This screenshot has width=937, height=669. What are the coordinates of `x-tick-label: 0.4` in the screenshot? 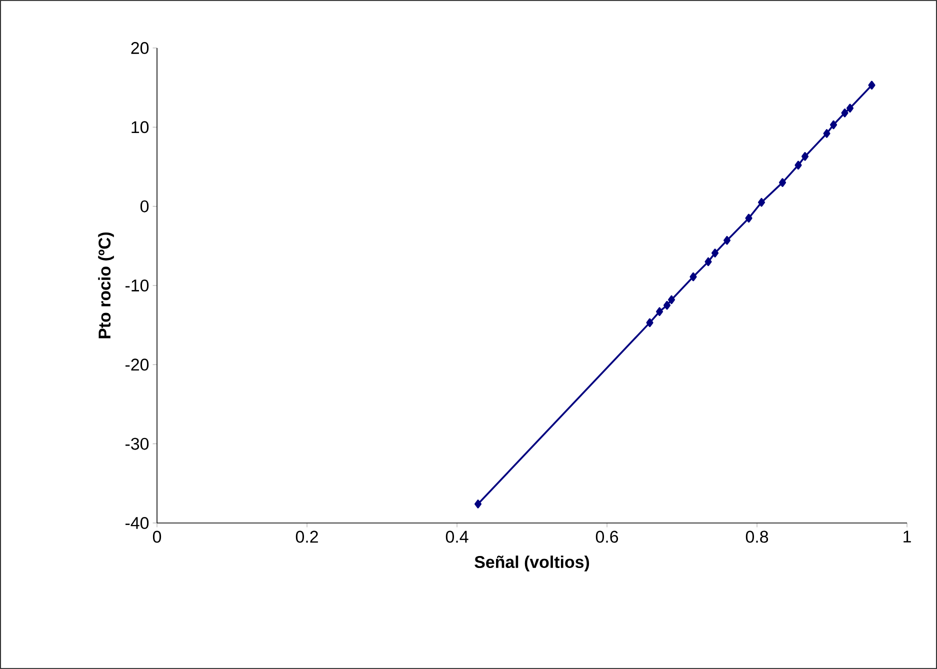 It's located at (457, 536).